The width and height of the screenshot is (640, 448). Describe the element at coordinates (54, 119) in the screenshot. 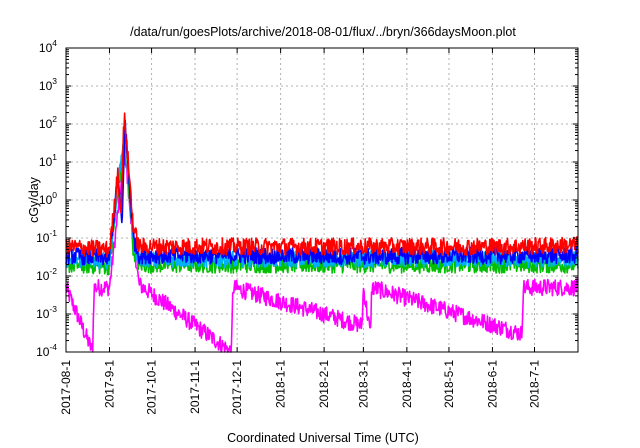

I see `y-tick-exponent: 2` at that location.